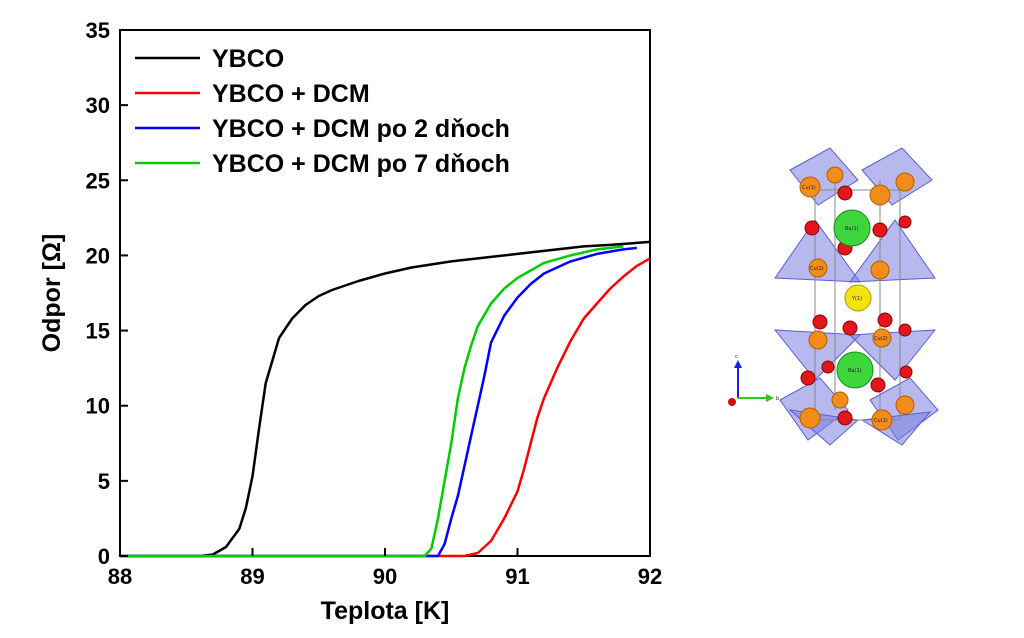 This screenshot has width=1024, height=638. Describe the element at coordinates (120, 576) in the screenshot. I see `x-tick-label: 88` at that location.